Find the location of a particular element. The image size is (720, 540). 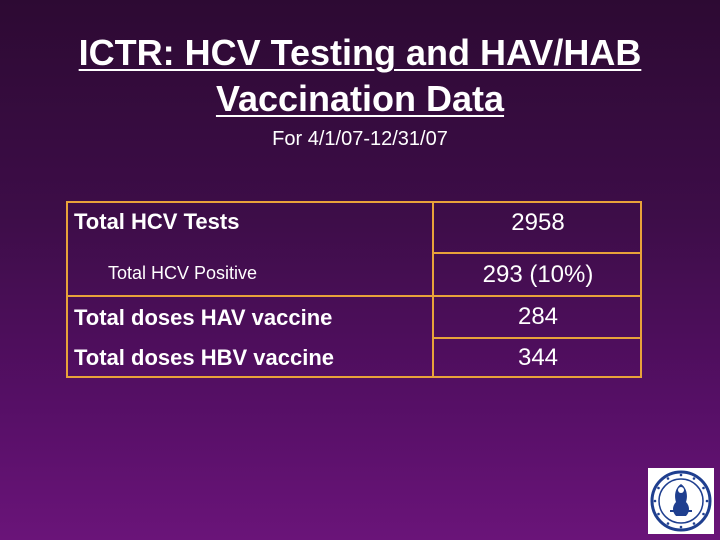

label-total-doses-hbv: Total doses HBV vaccine is located at coordinates (204, 357).